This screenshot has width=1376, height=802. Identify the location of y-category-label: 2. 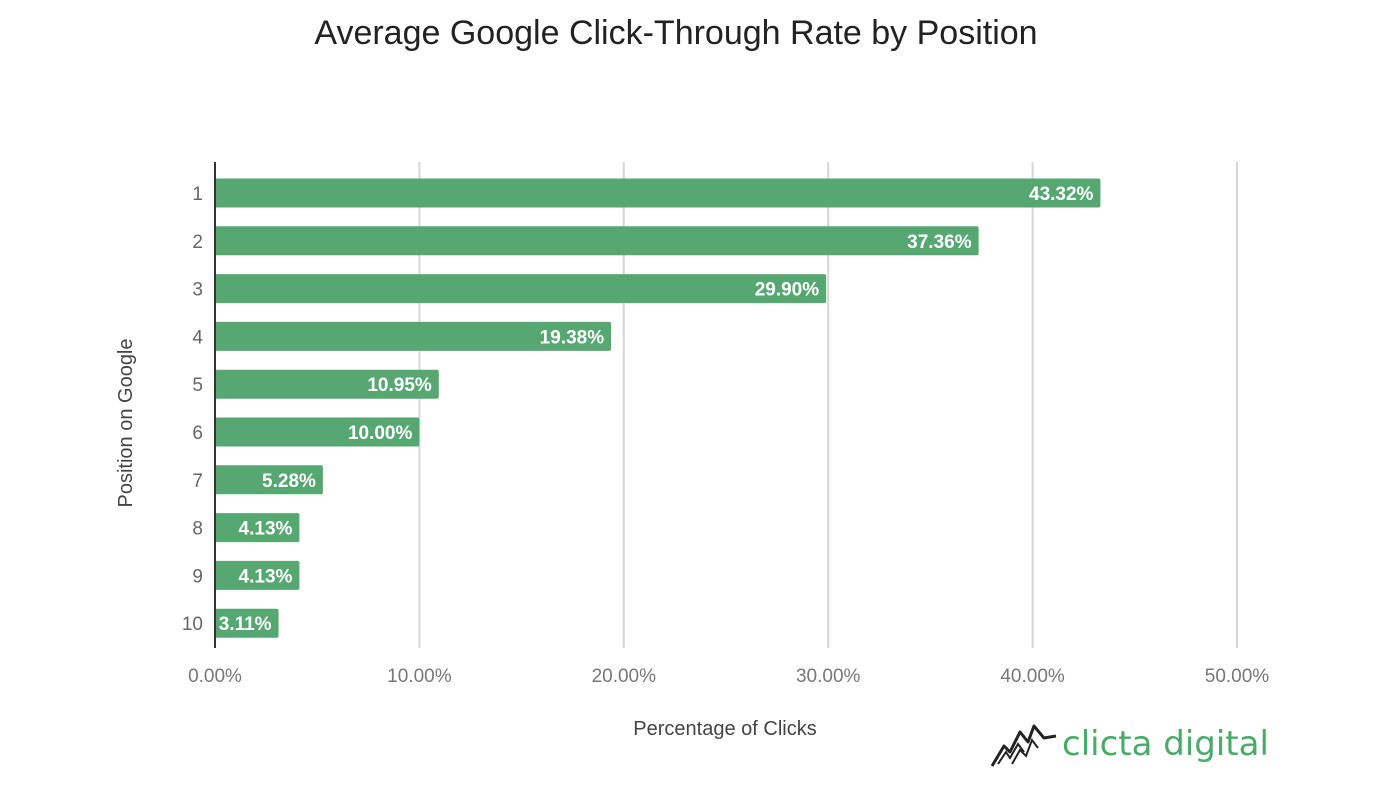
(197, 242).